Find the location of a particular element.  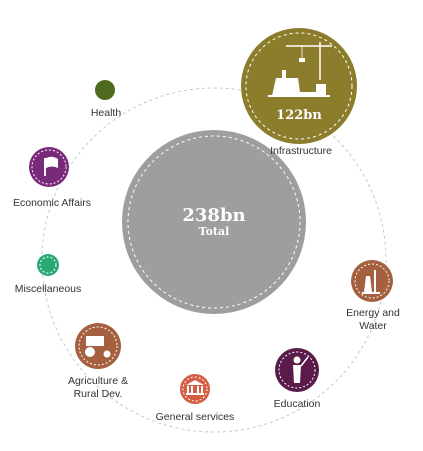

miscellaneous-label: Miscellaneous is located at coordinates (48, 289).